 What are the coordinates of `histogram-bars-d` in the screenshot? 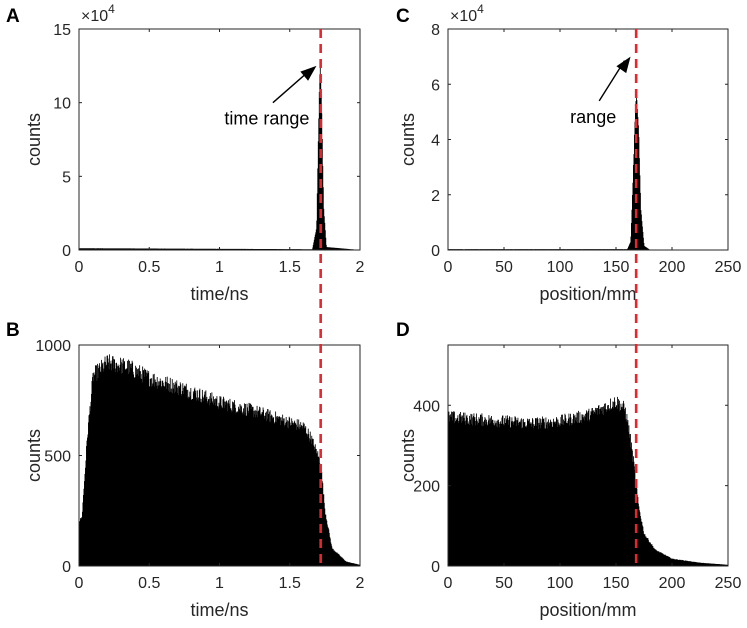 It's located at (588, 481).